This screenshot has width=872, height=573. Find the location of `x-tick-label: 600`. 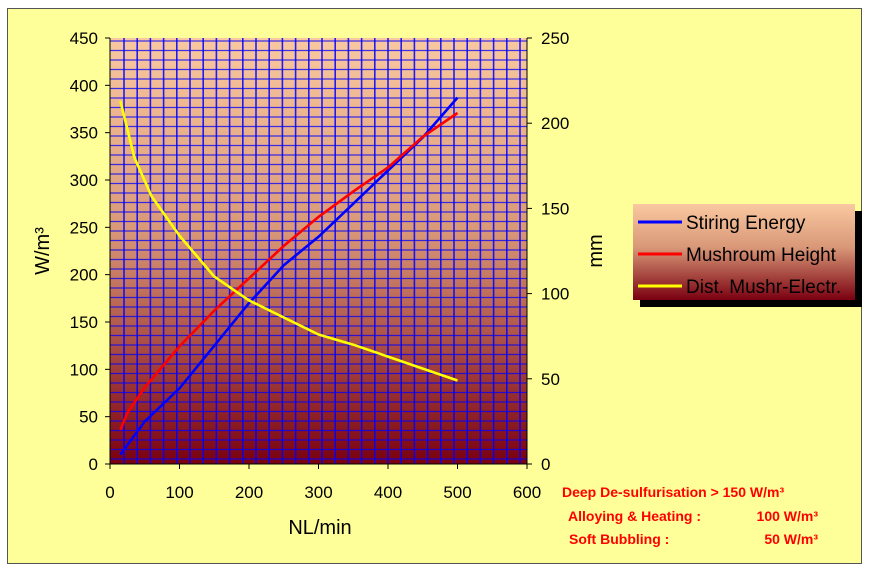

x-tick-label: 600 is located at coordinates (527, 492).